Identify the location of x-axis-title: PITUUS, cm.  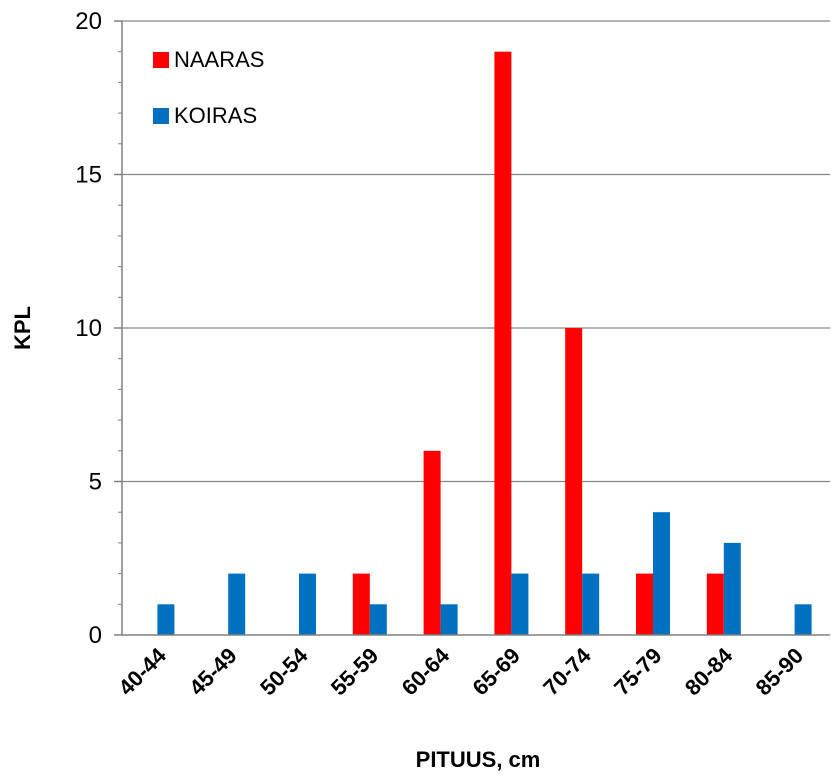
(478, 759).